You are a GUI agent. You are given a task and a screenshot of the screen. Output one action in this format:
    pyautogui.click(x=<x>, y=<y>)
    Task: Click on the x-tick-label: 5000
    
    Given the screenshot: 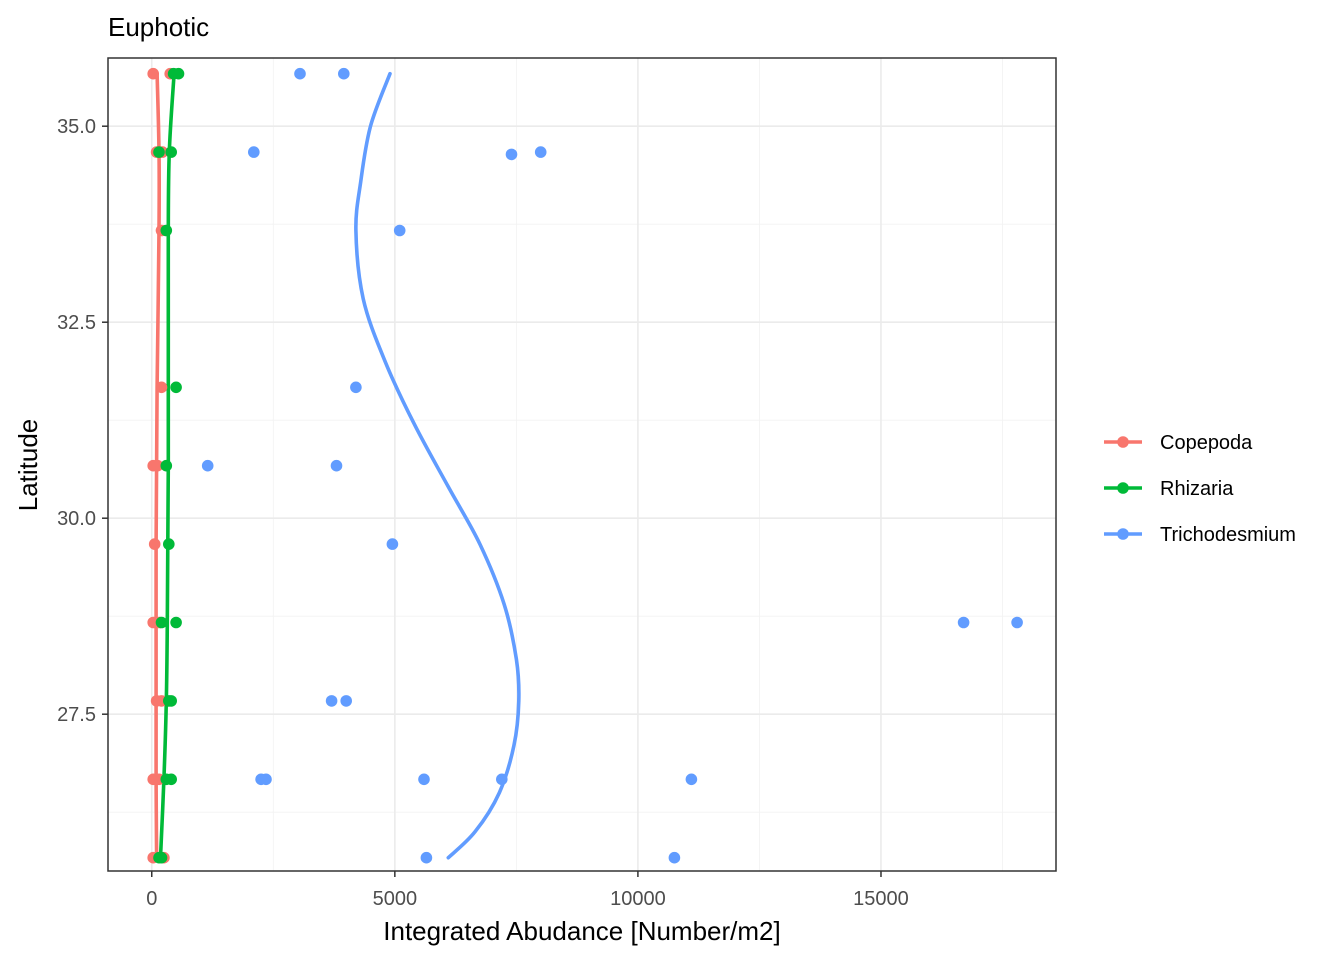 What is the action you would take?
    pyautogui.click(x=395, y=899)
    